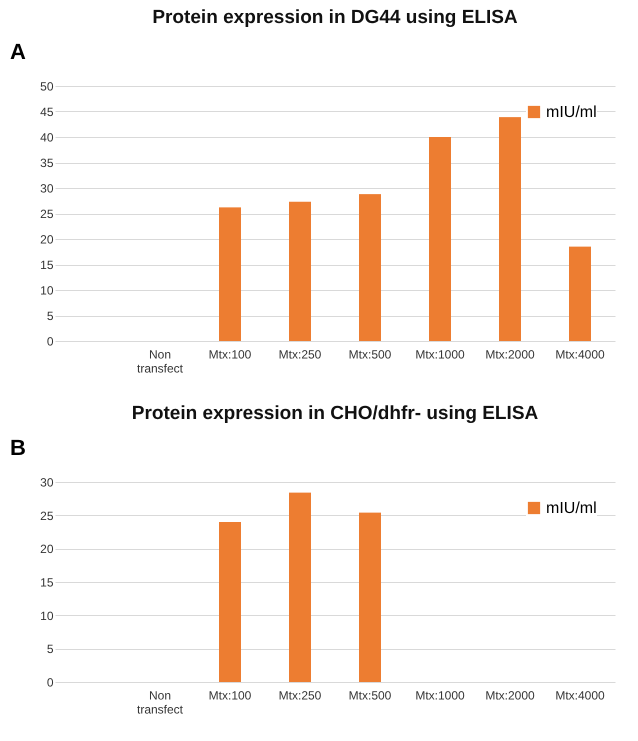 The width and height of the screenshot is (638, 741). What do you see at coordinates (335, 17) in the screenshot?
I see `chart-title: Protein expression in DG44 using ELISA` at bounding box center [335, 17].